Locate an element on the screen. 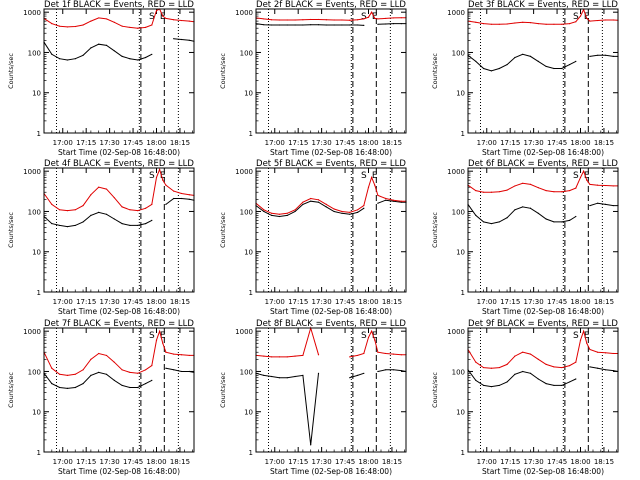 The image size is (640, 480). lld-series-line is located at coordinates (542, 181).